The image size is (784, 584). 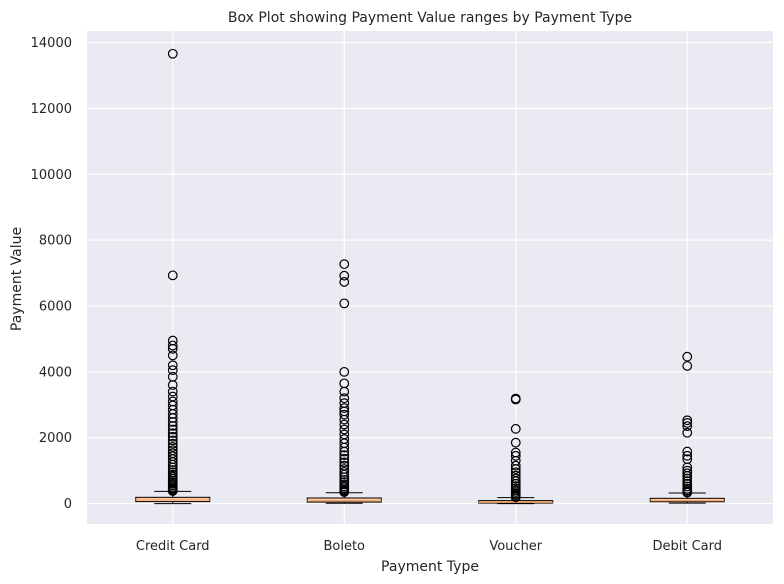 What do you see at coordinates (55, 306) in the screenshot?
I see `y-tick-label: 6000` at bounding box center [55, 306].